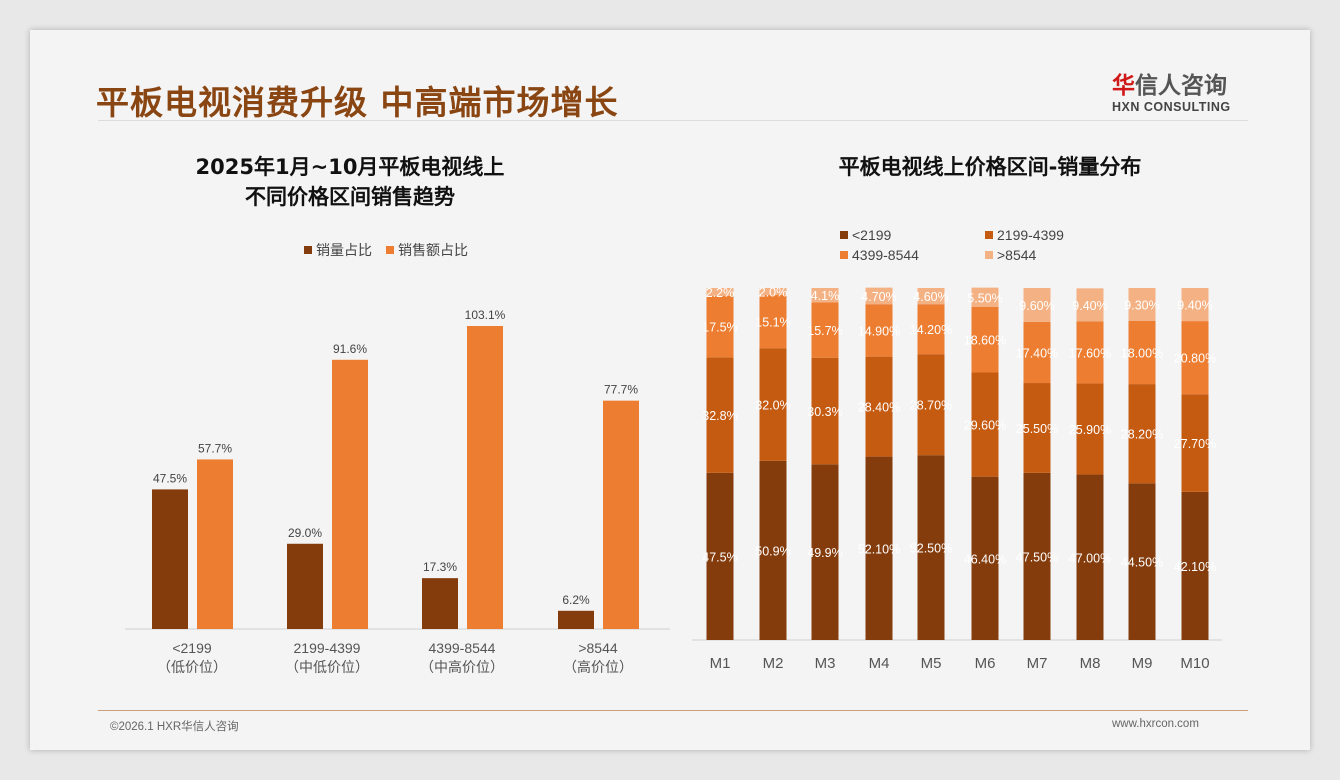 The width and height of the screenshot is (1340, 780). What do you see at coordinates (1089, 306) in the screenshot?
I see `segment-label: 9.40%` at bounding box center [1089, 306].